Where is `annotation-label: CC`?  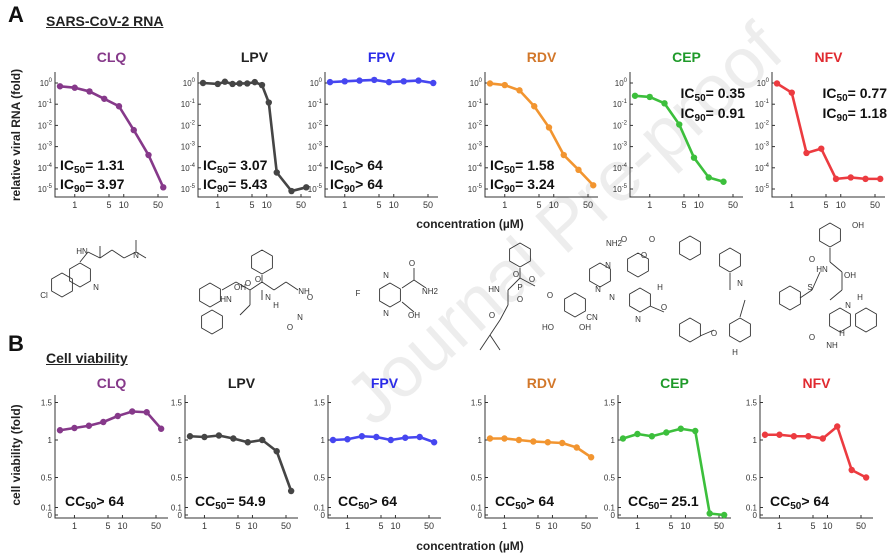 annotation-label: CC is located at coordinates (505, 501).